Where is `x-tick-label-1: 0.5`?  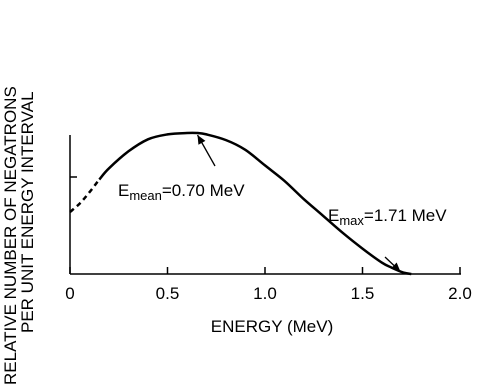 x-tick-label-1: 0.5 is located at coordinates (168, 293).